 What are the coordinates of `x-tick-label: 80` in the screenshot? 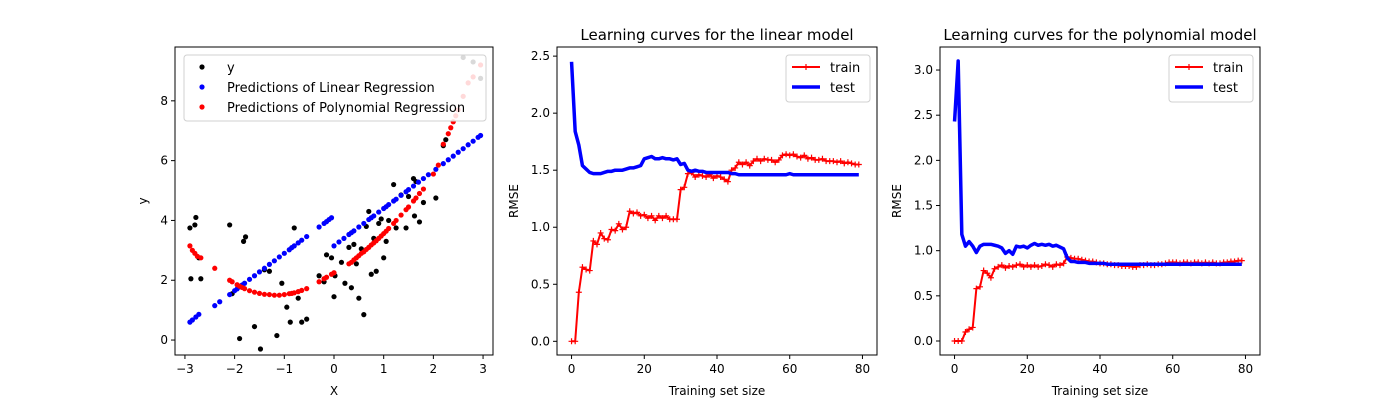 It's located at (862, 369).